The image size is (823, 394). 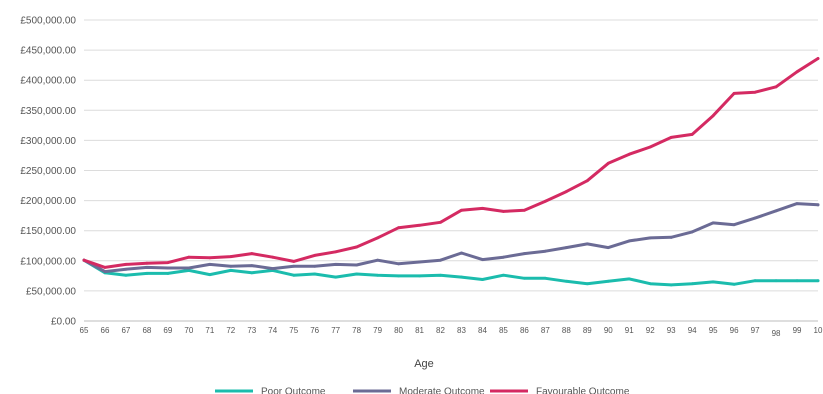 I want to click on y-tick-label: £300,000.00, so click(x=48, y=141).